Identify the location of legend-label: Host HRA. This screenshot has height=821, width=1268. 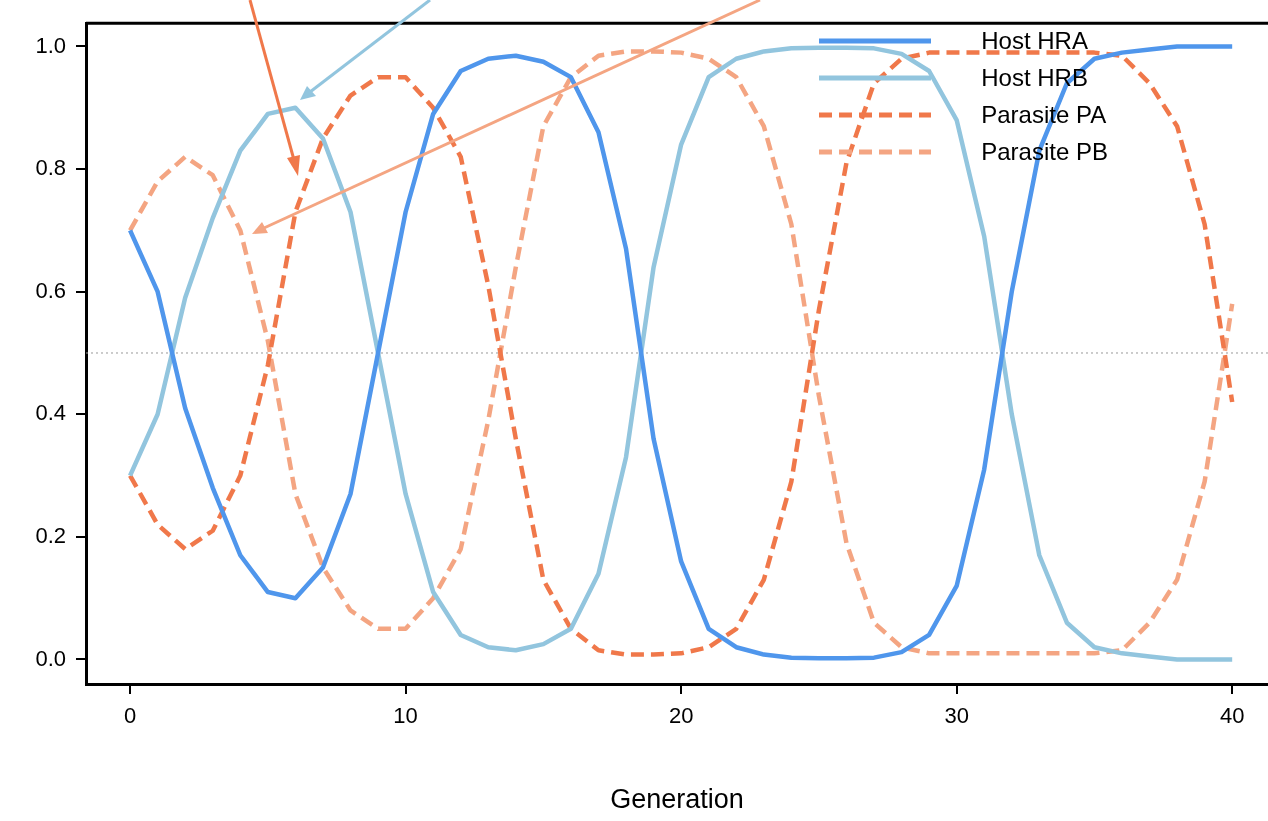
(1034, 41).